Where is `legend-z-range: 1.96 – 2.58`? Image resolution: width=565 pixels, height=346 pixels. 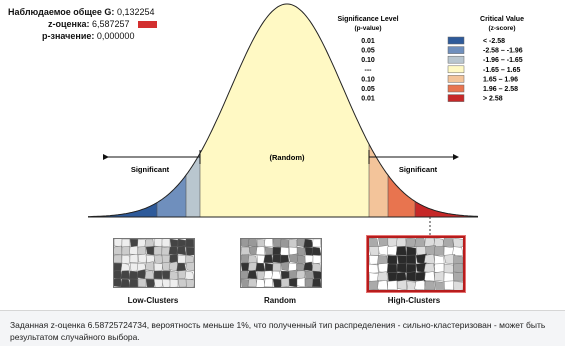 legend-z-range: 1.96 – 2.58 is located at coordinates (500, 89).